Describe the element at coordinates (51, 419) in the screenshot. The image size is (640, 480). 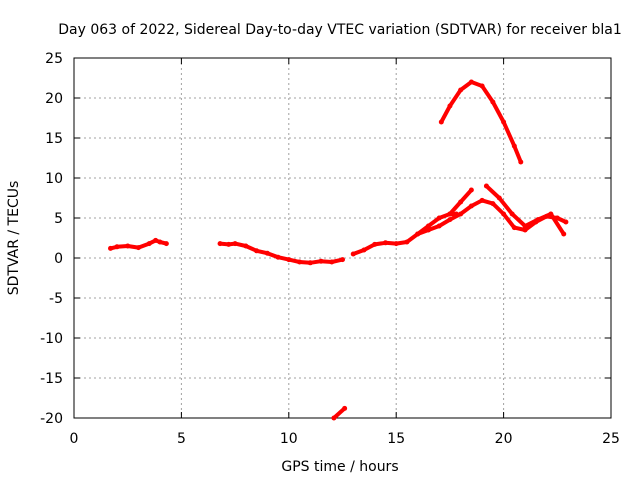
I see `y-tick-label: -20` at that location.